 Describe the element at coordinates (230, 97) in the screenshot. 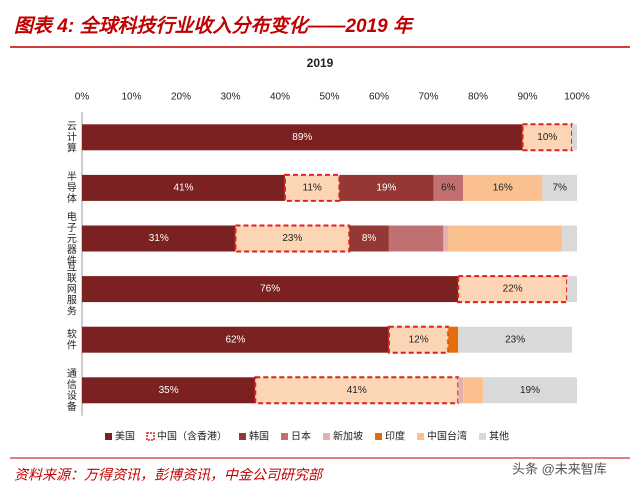

I see `x-tick-label: 30%` at that location.